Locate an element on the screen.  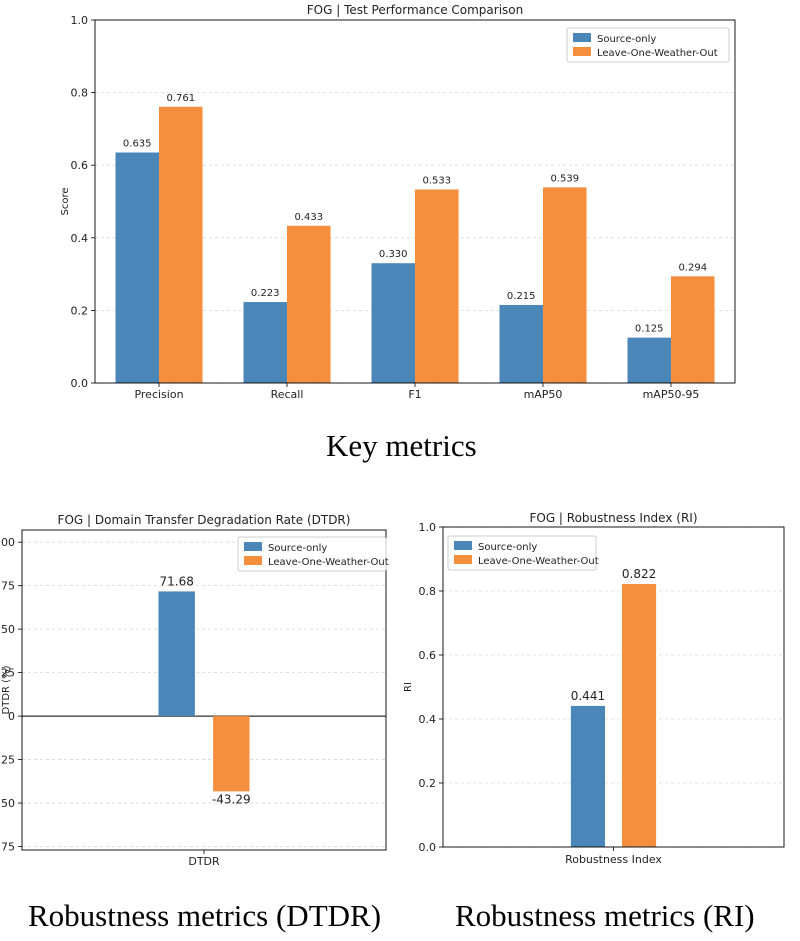
x-tick-label: Recall is located at coordinates (287, 394).